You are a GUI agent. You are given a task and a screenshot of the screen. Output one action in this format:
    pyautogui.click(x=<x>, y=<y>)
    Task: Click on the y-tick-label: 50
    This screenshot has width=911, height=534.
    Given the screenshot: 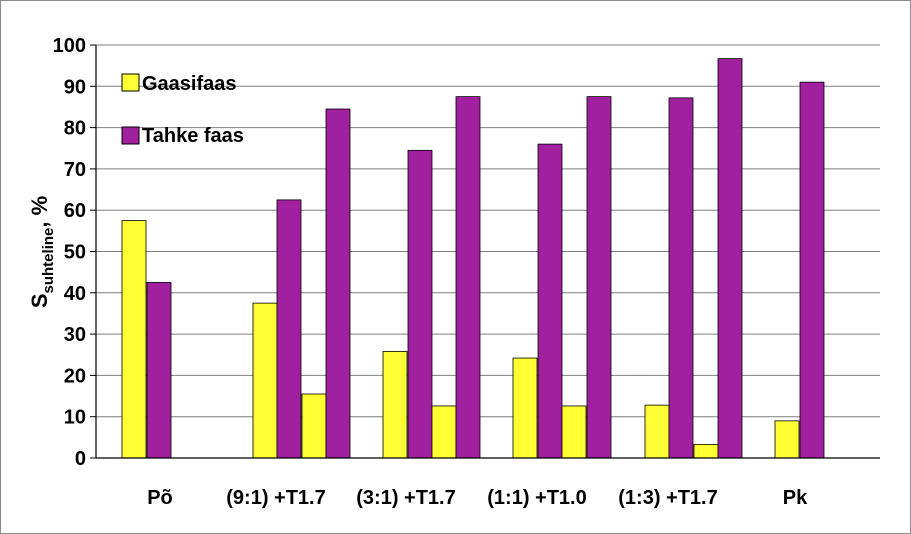 What is the action you would take?
    pyautogui.click(x=75, y=253)
    